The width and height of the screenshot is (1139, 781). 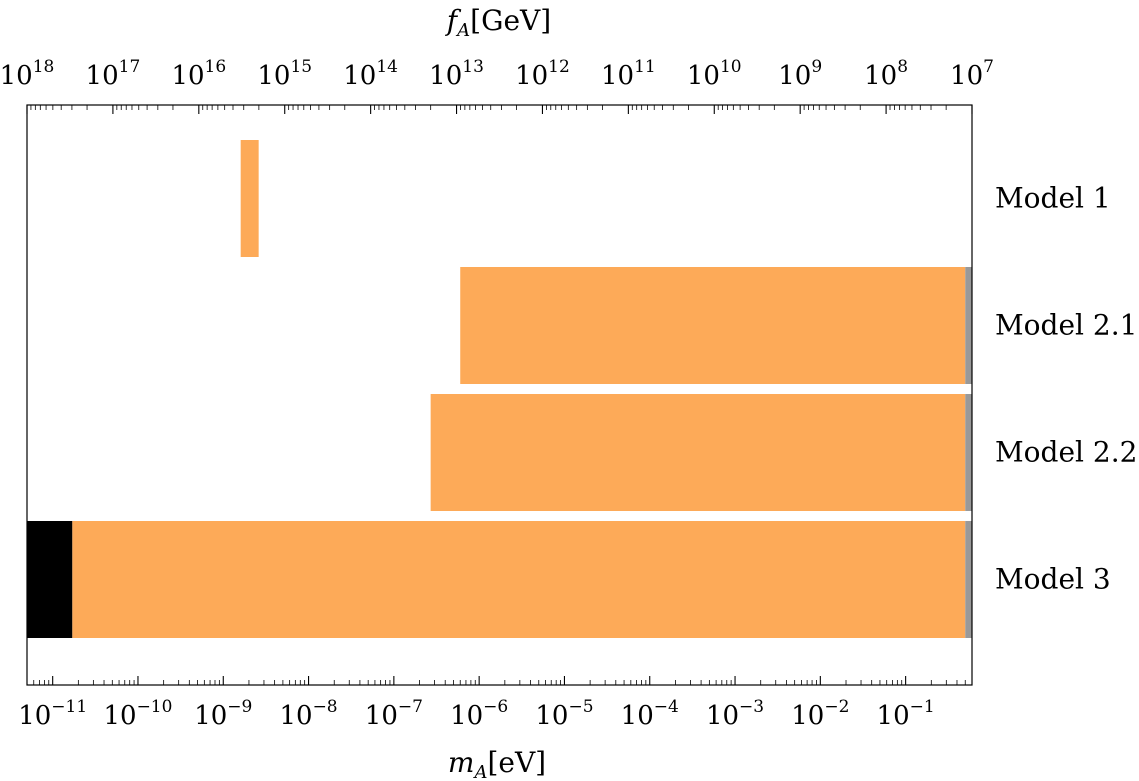 I want to click on bottom-tick-label: 10⁻⁵, so click(x=564, y=714).